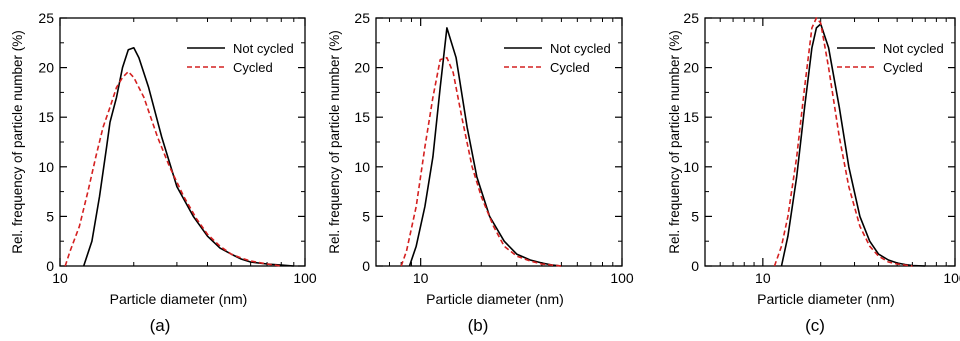 Image resolution: width=960 pixels, height=341 pixels. Describe the element at coordinates (815, 325) in the screenshot. I see `panel-label: (c)` at that location.